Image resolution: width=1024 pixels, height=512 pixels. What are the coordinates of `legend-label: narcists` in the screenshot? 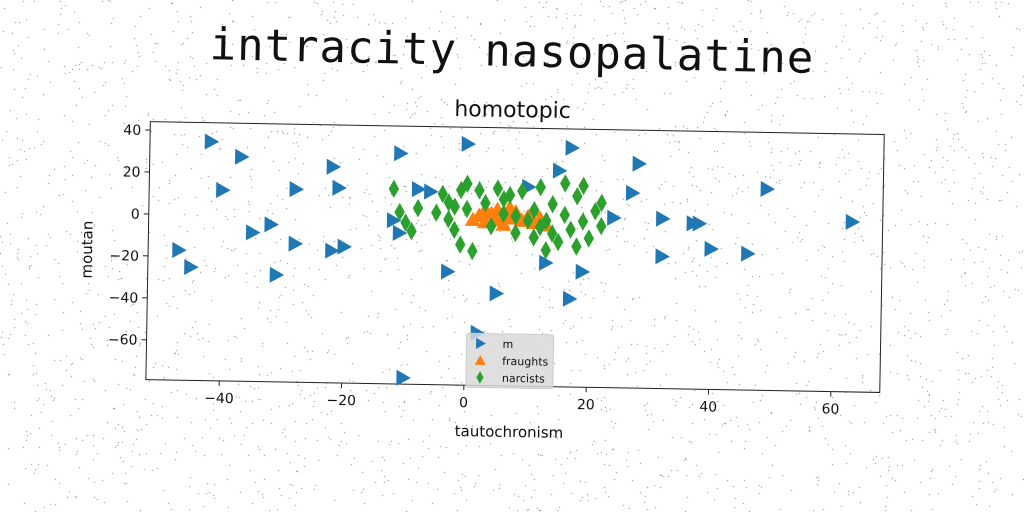 It's located at (523, 379).